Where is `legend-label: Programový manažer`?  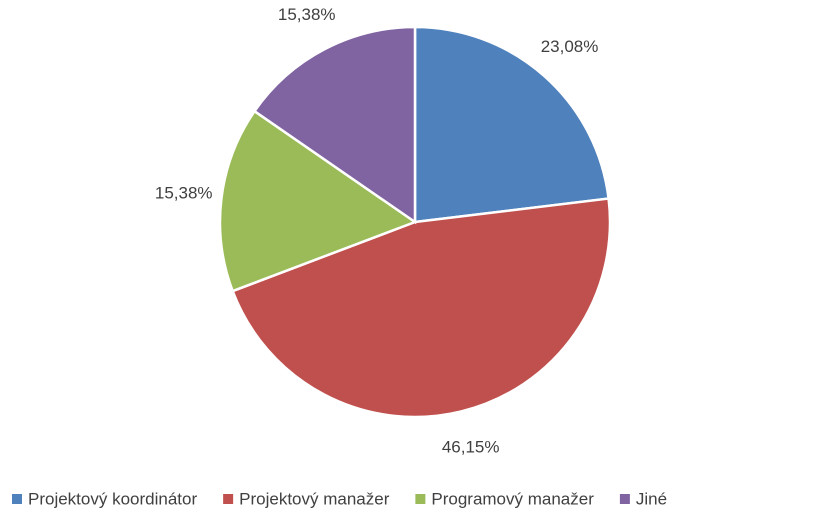
legend-label: Programový manažer is located at coordinates (512, 498).